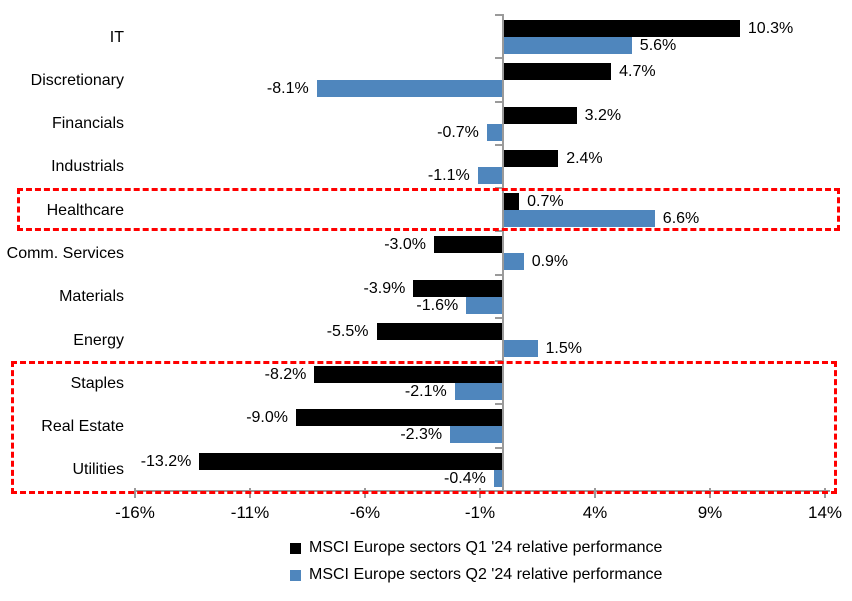  Describe the element at coordinates (351, 461) in the screenshot. I see `q1-bar-utilities` at that location.